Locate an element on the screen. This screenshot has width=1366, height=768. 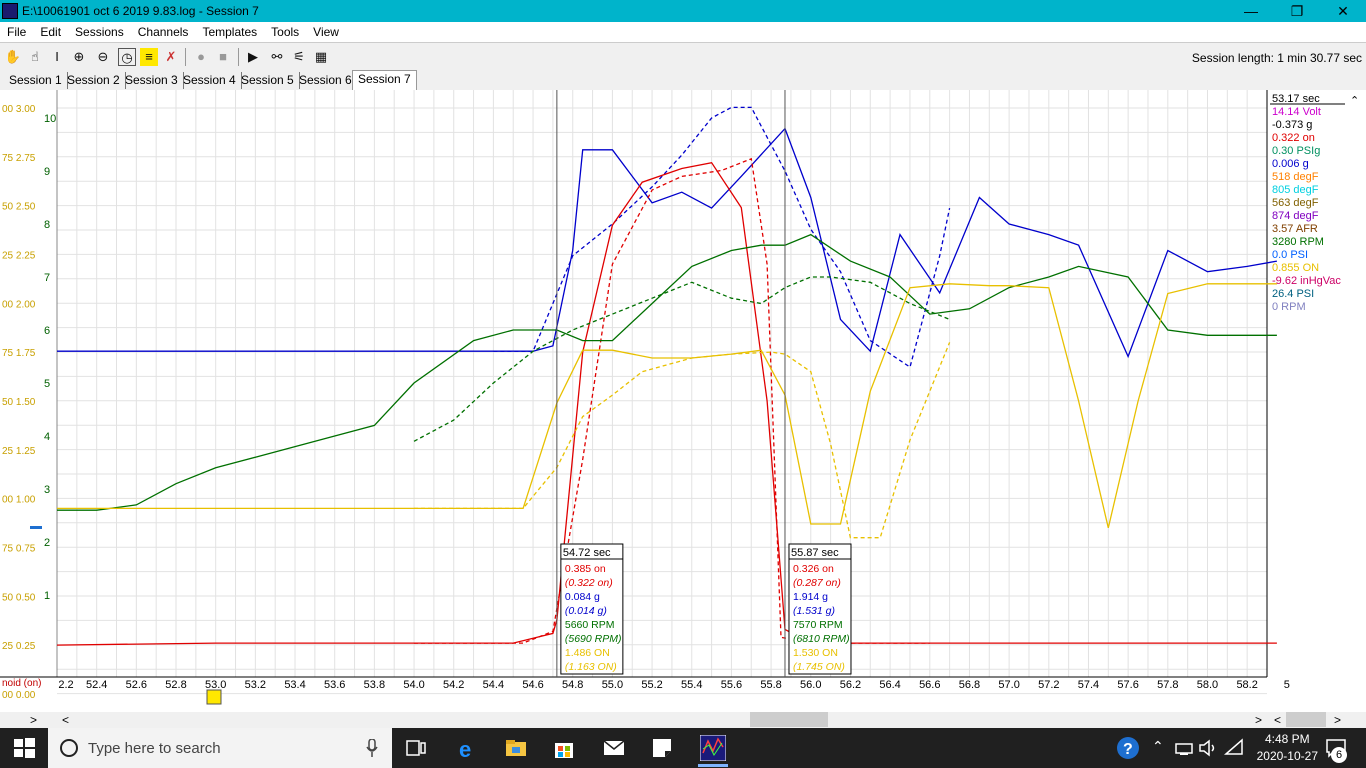
legend-item: 805 degF is located at coordinates (1295, 190).